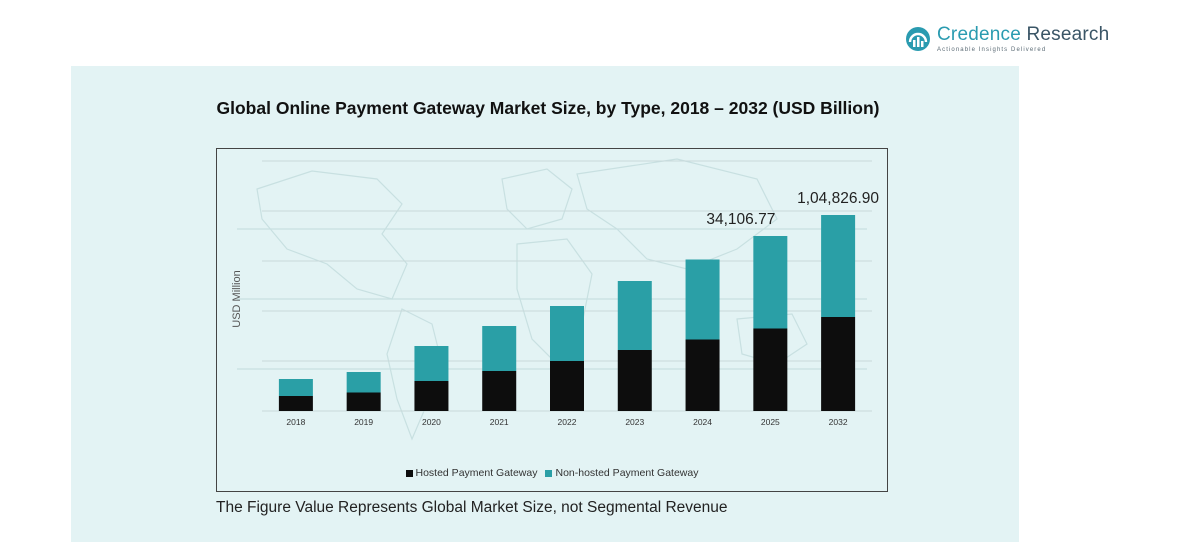 This screenshot has width=1195, height=560. I want to click on bar-hosted-2025, so click(770, 369).